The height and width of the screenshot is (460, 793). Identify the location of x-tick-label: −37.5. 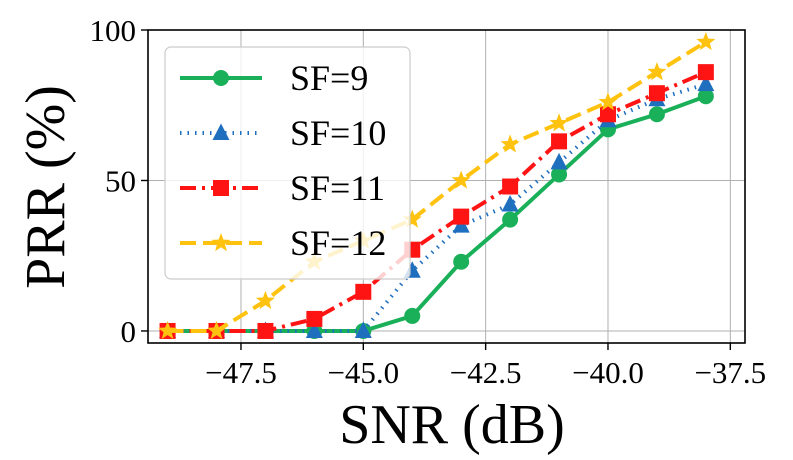
(730, 372).